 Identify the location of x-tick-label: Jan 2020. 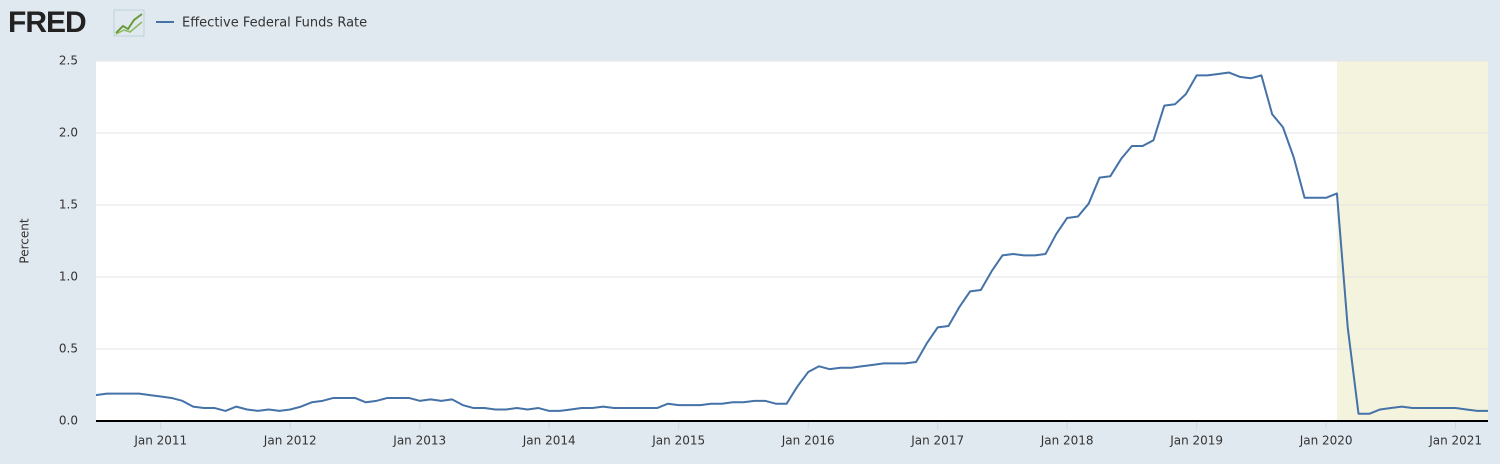
(1326, 441).